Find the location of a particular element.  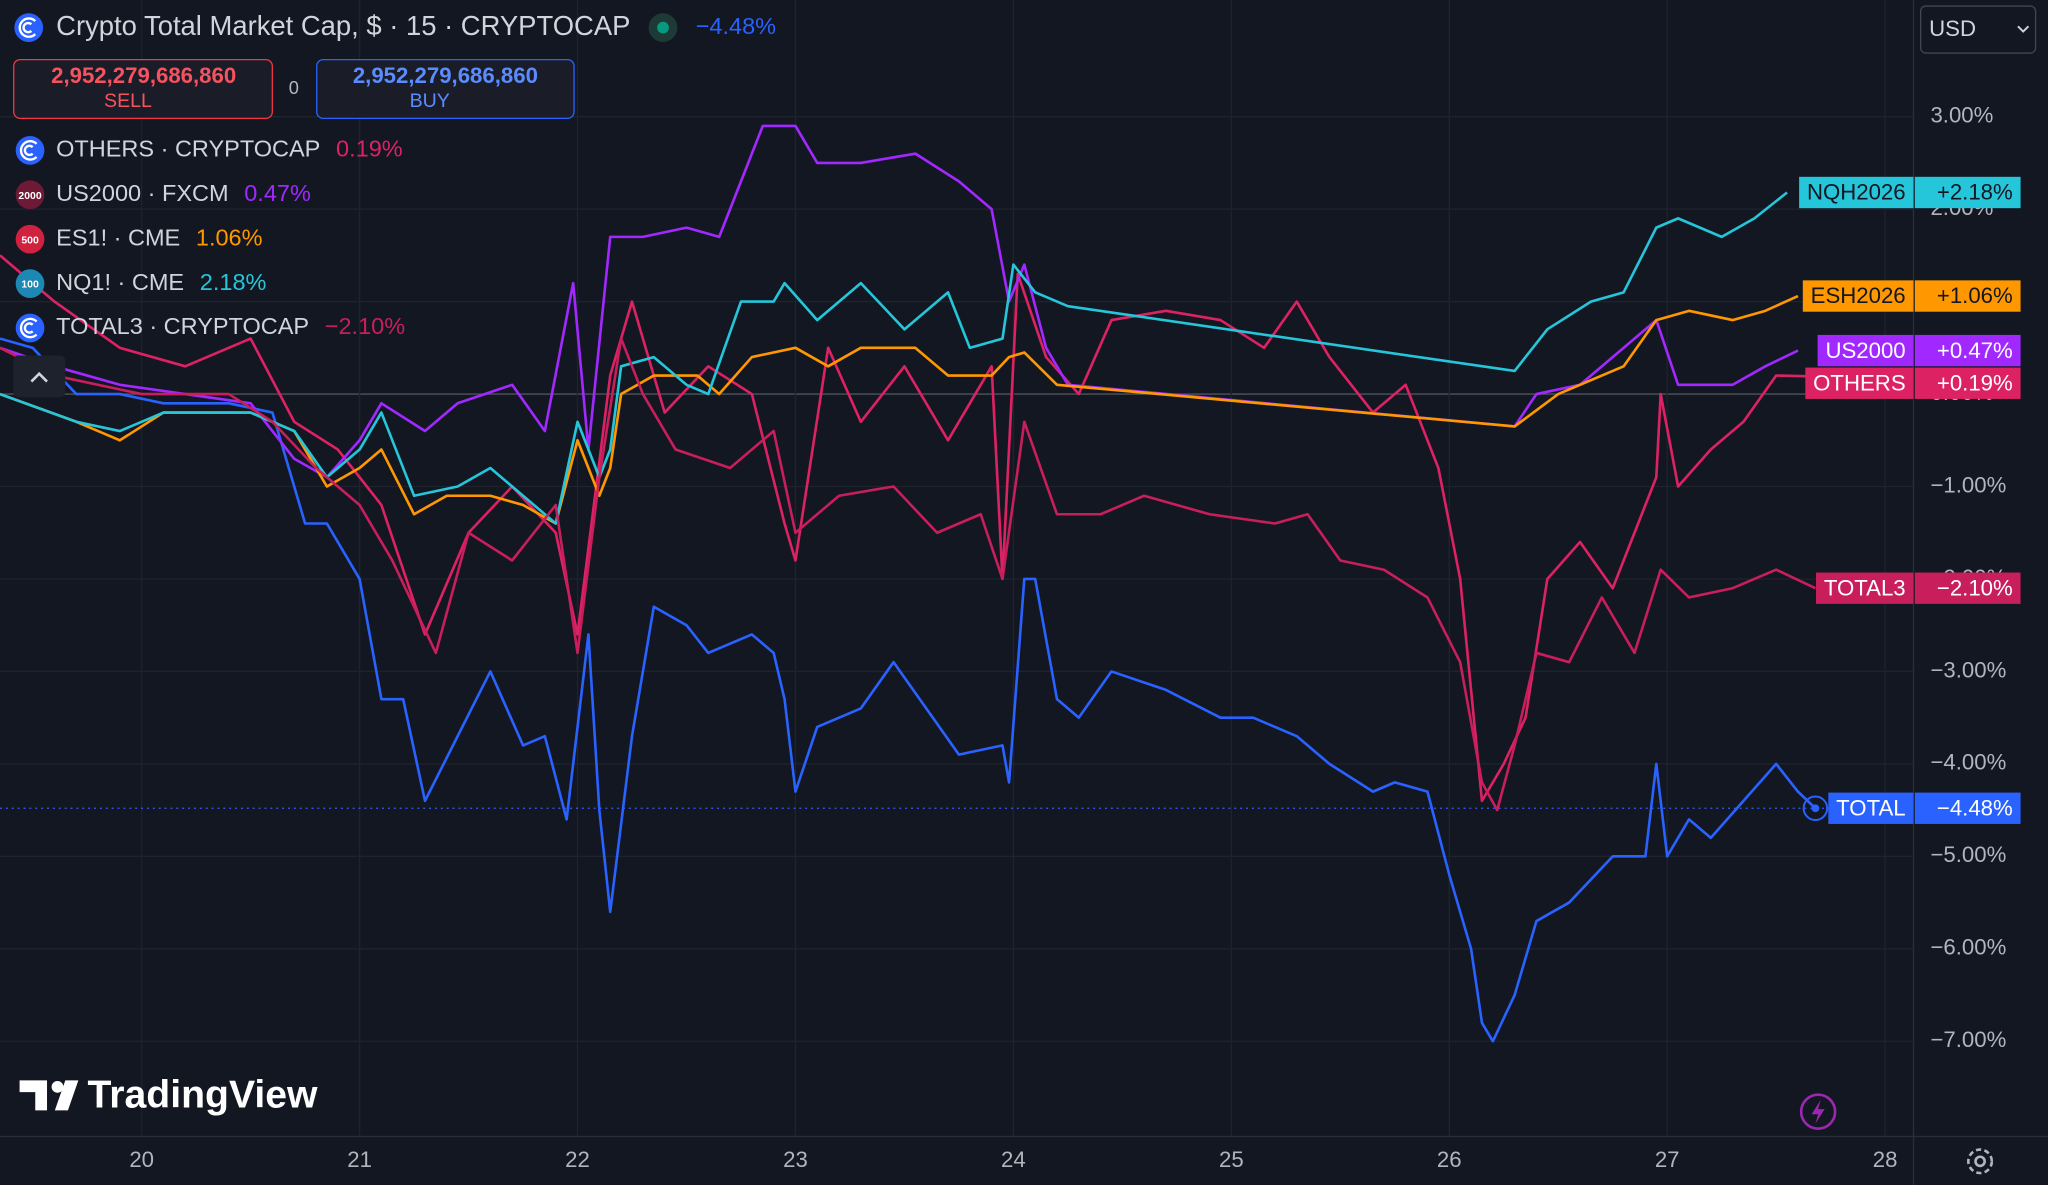

y-tick-label: 3.00% is located at coordinates (1961, 115).